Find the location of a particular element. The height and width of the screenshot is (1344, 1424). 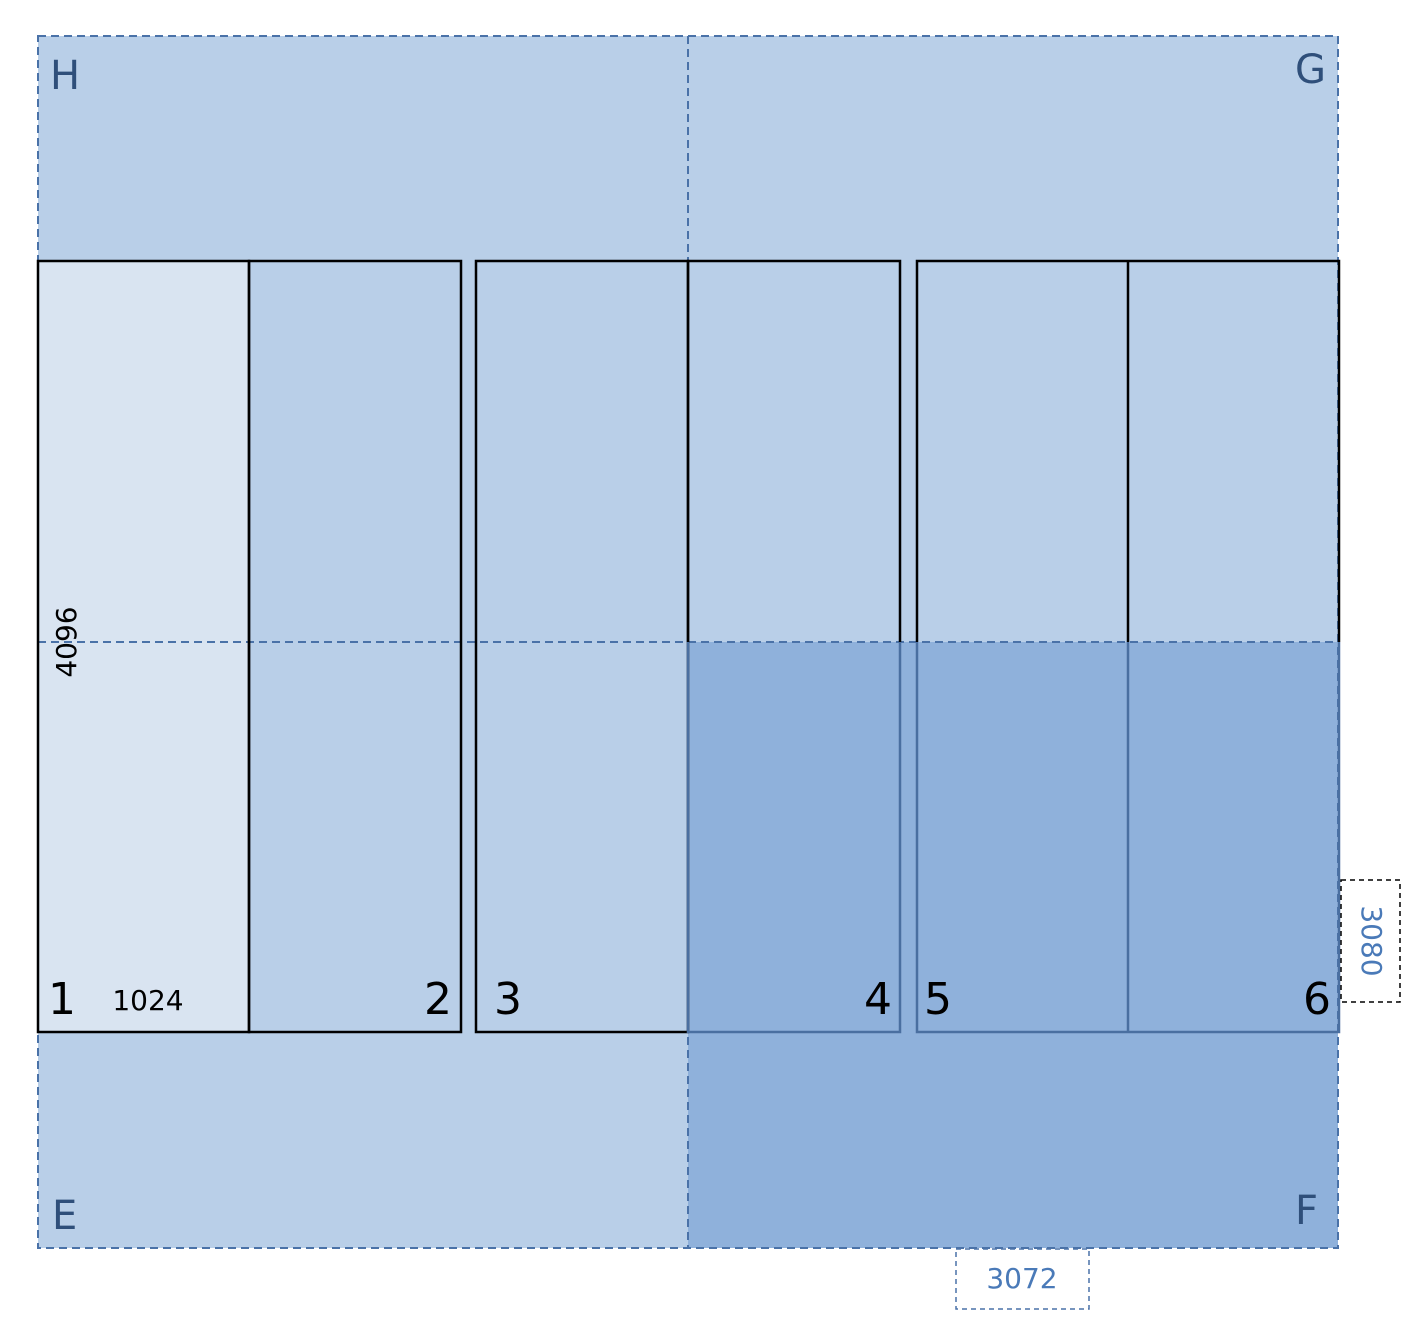

panel is located at coordinates (355, 646).